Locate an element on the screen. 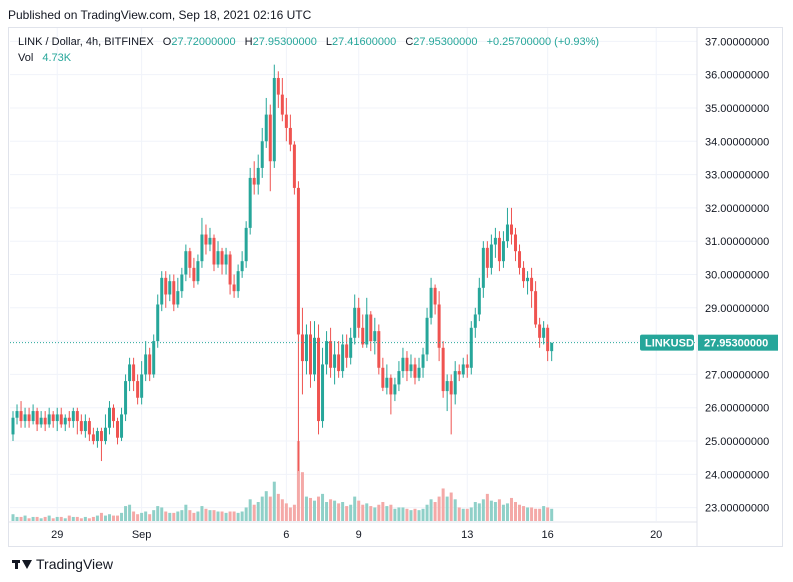 The width and height of the screenshot is (793, 582). volume-label: Vol is located at coordinates (26, 58).